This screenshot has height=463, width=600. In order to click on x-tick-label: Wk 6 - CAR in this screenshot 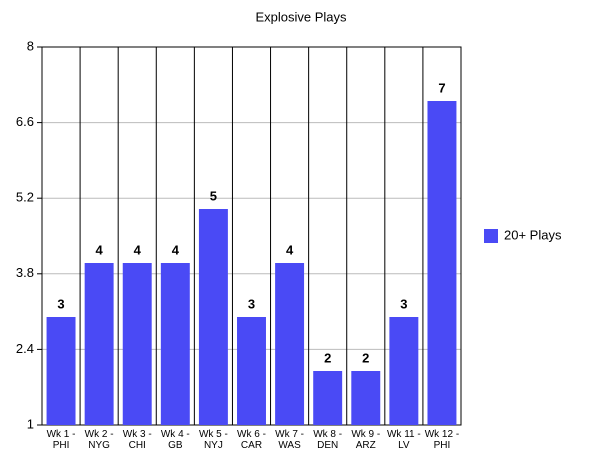, I will do `click(251, 440)`.